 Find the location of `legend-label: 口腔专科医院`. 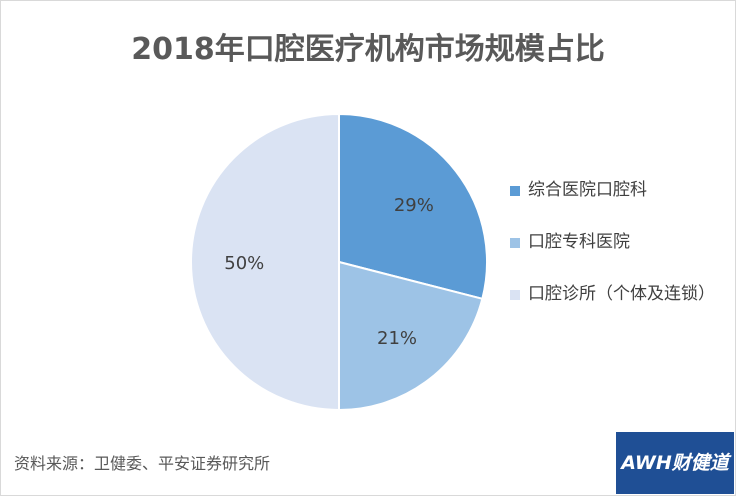

legend-label: 口腔专科医院 is located at coordinates (579, 242).